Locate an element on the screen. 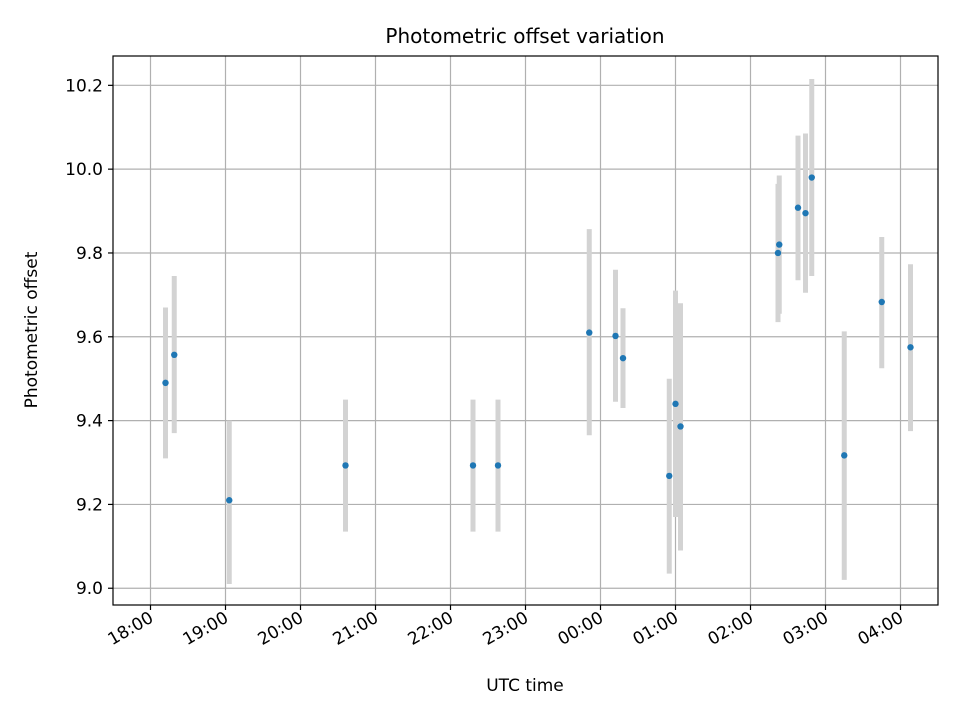 This screenshot has width=960, height=720. y-tick-label: 9.2 is located at coordinates (89, 505).